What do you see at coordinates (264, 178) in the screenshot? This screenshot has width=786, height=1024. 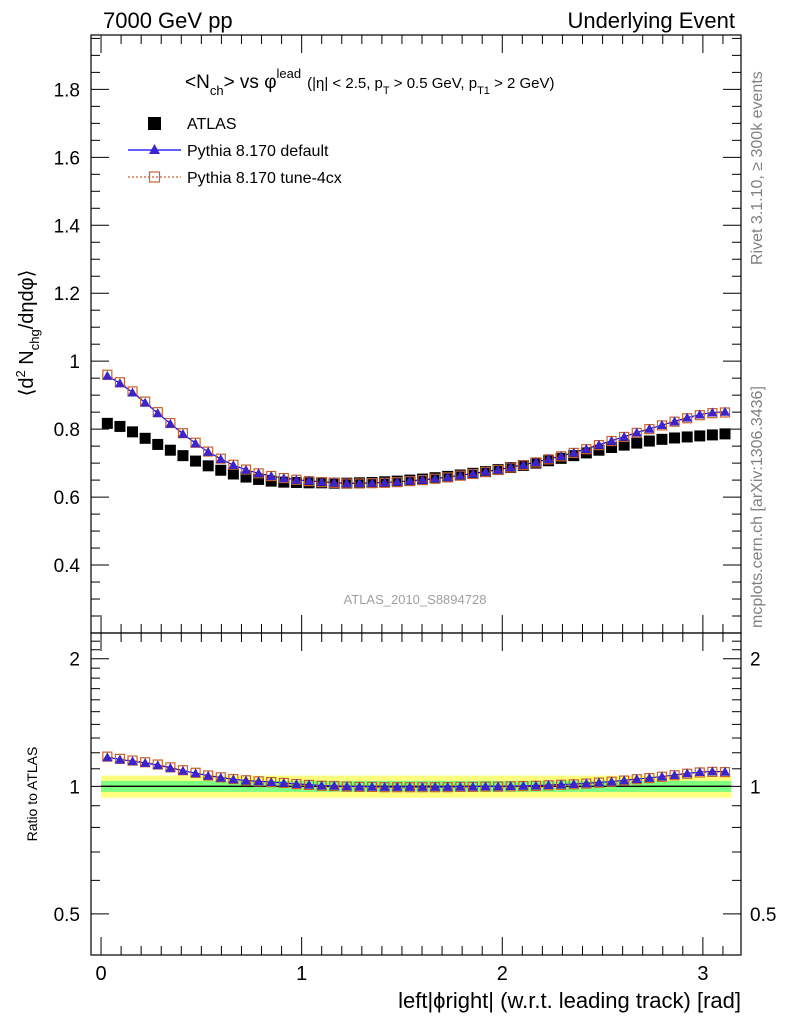 I see `legend-tune-label: Pythia 8.170 tune-4cx` at bounding box center [264, 178].